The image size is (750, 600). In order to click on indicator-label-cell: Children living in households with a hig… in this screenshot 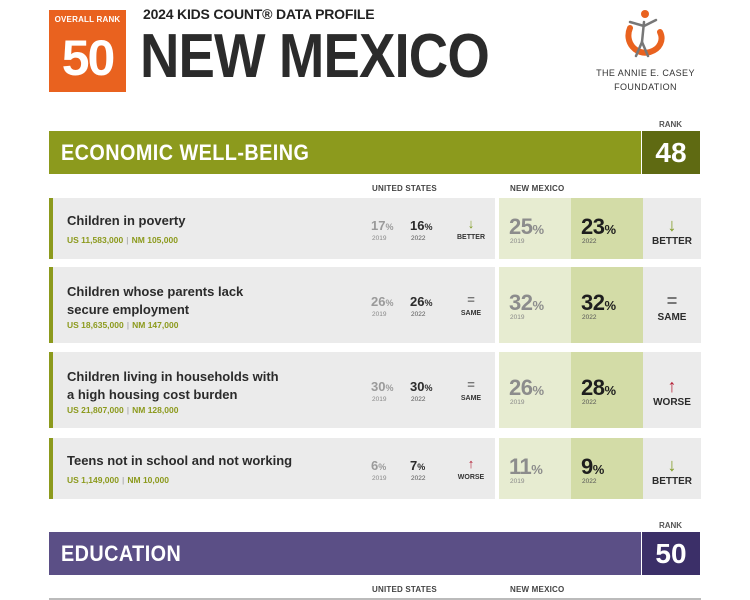, I will do `click(207, 390)`.